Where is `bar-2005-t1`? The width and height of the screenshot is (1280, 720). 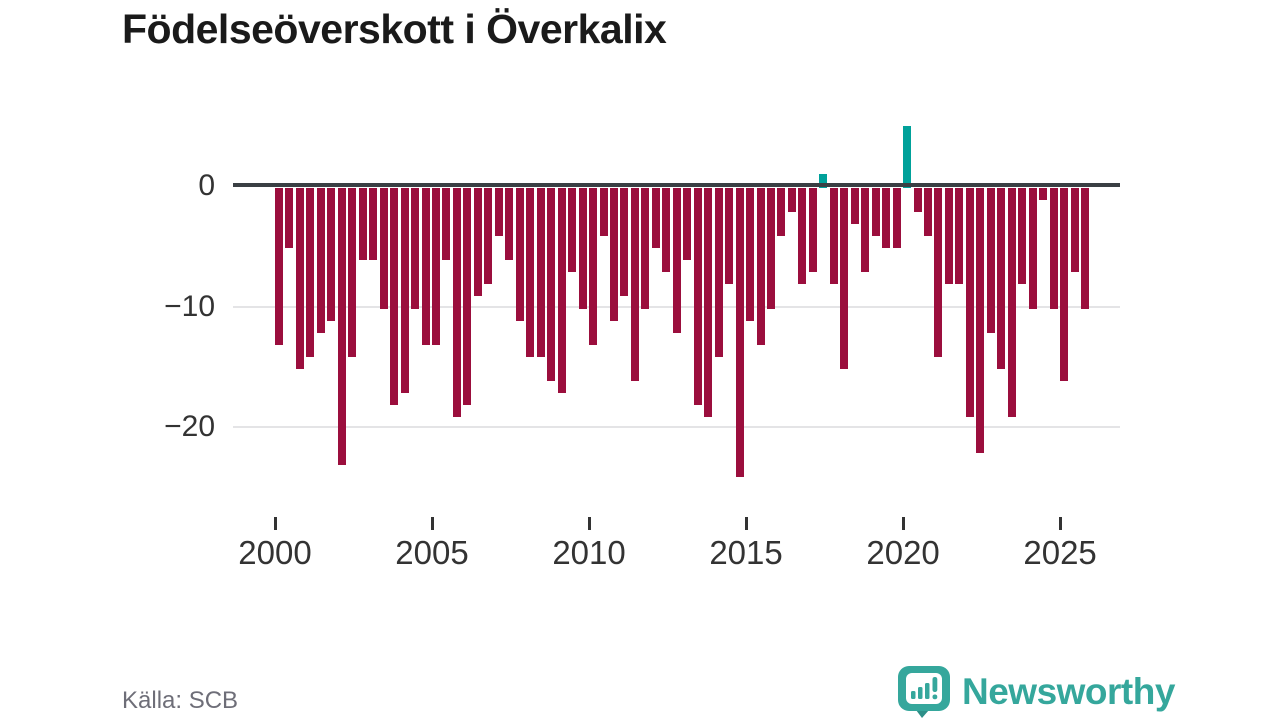
bar-2005-t1 is located at coordinates (436, 266).